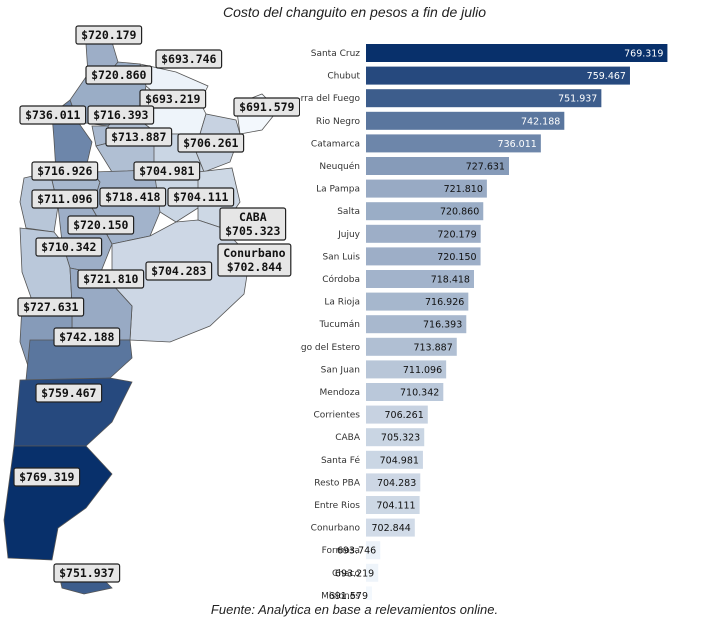  Describe the element at coordinates (138, 137) in the screenshot. I see `map-label-text: $713.887` at that location.